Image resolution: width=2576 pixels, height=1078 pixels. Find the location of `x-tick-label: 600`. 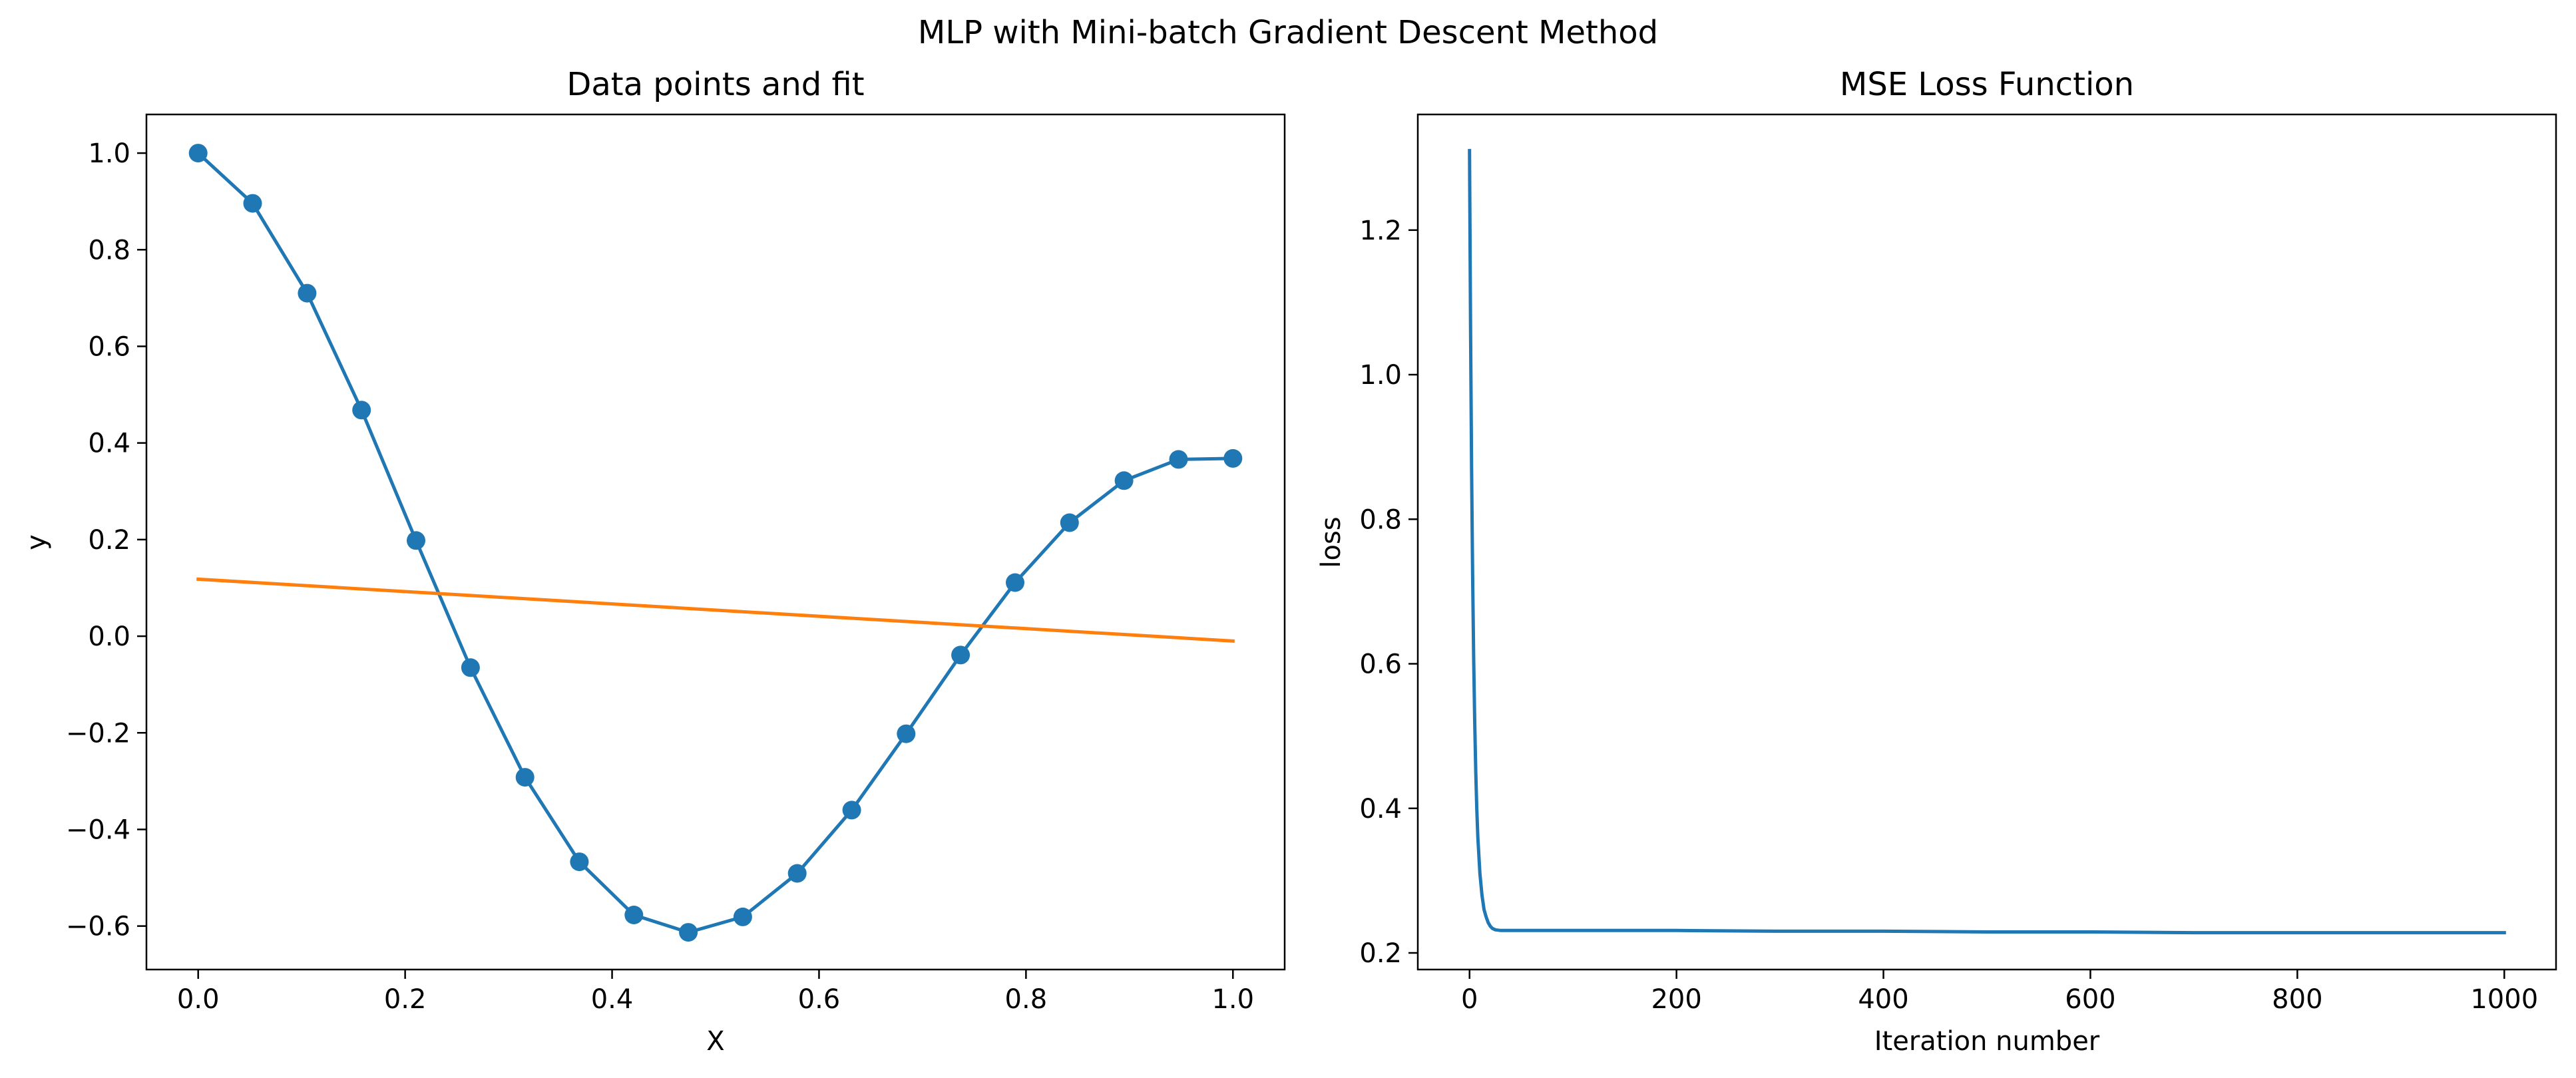

x-tick-label: 600 is located at coordinates (2090, 999).